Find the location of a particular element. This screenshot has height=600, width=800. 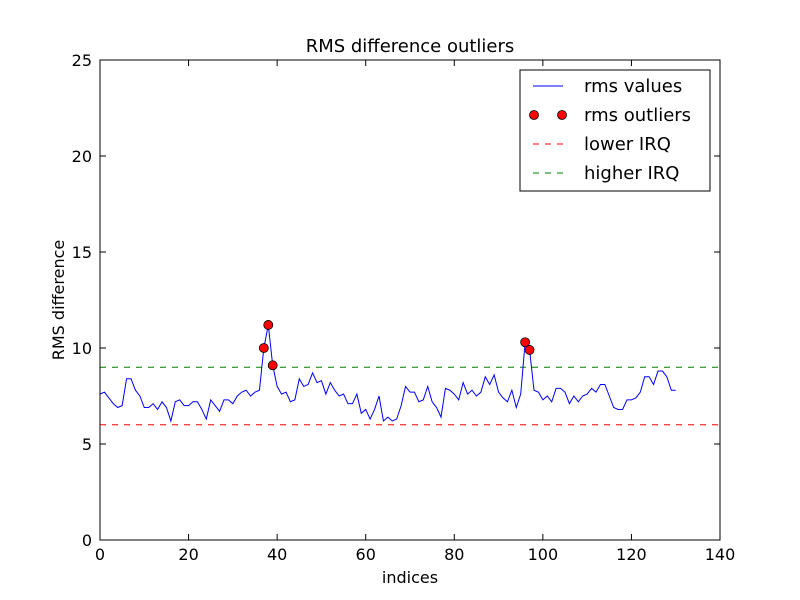

x-tick-label: 80 is located at coordinates (454, 554).